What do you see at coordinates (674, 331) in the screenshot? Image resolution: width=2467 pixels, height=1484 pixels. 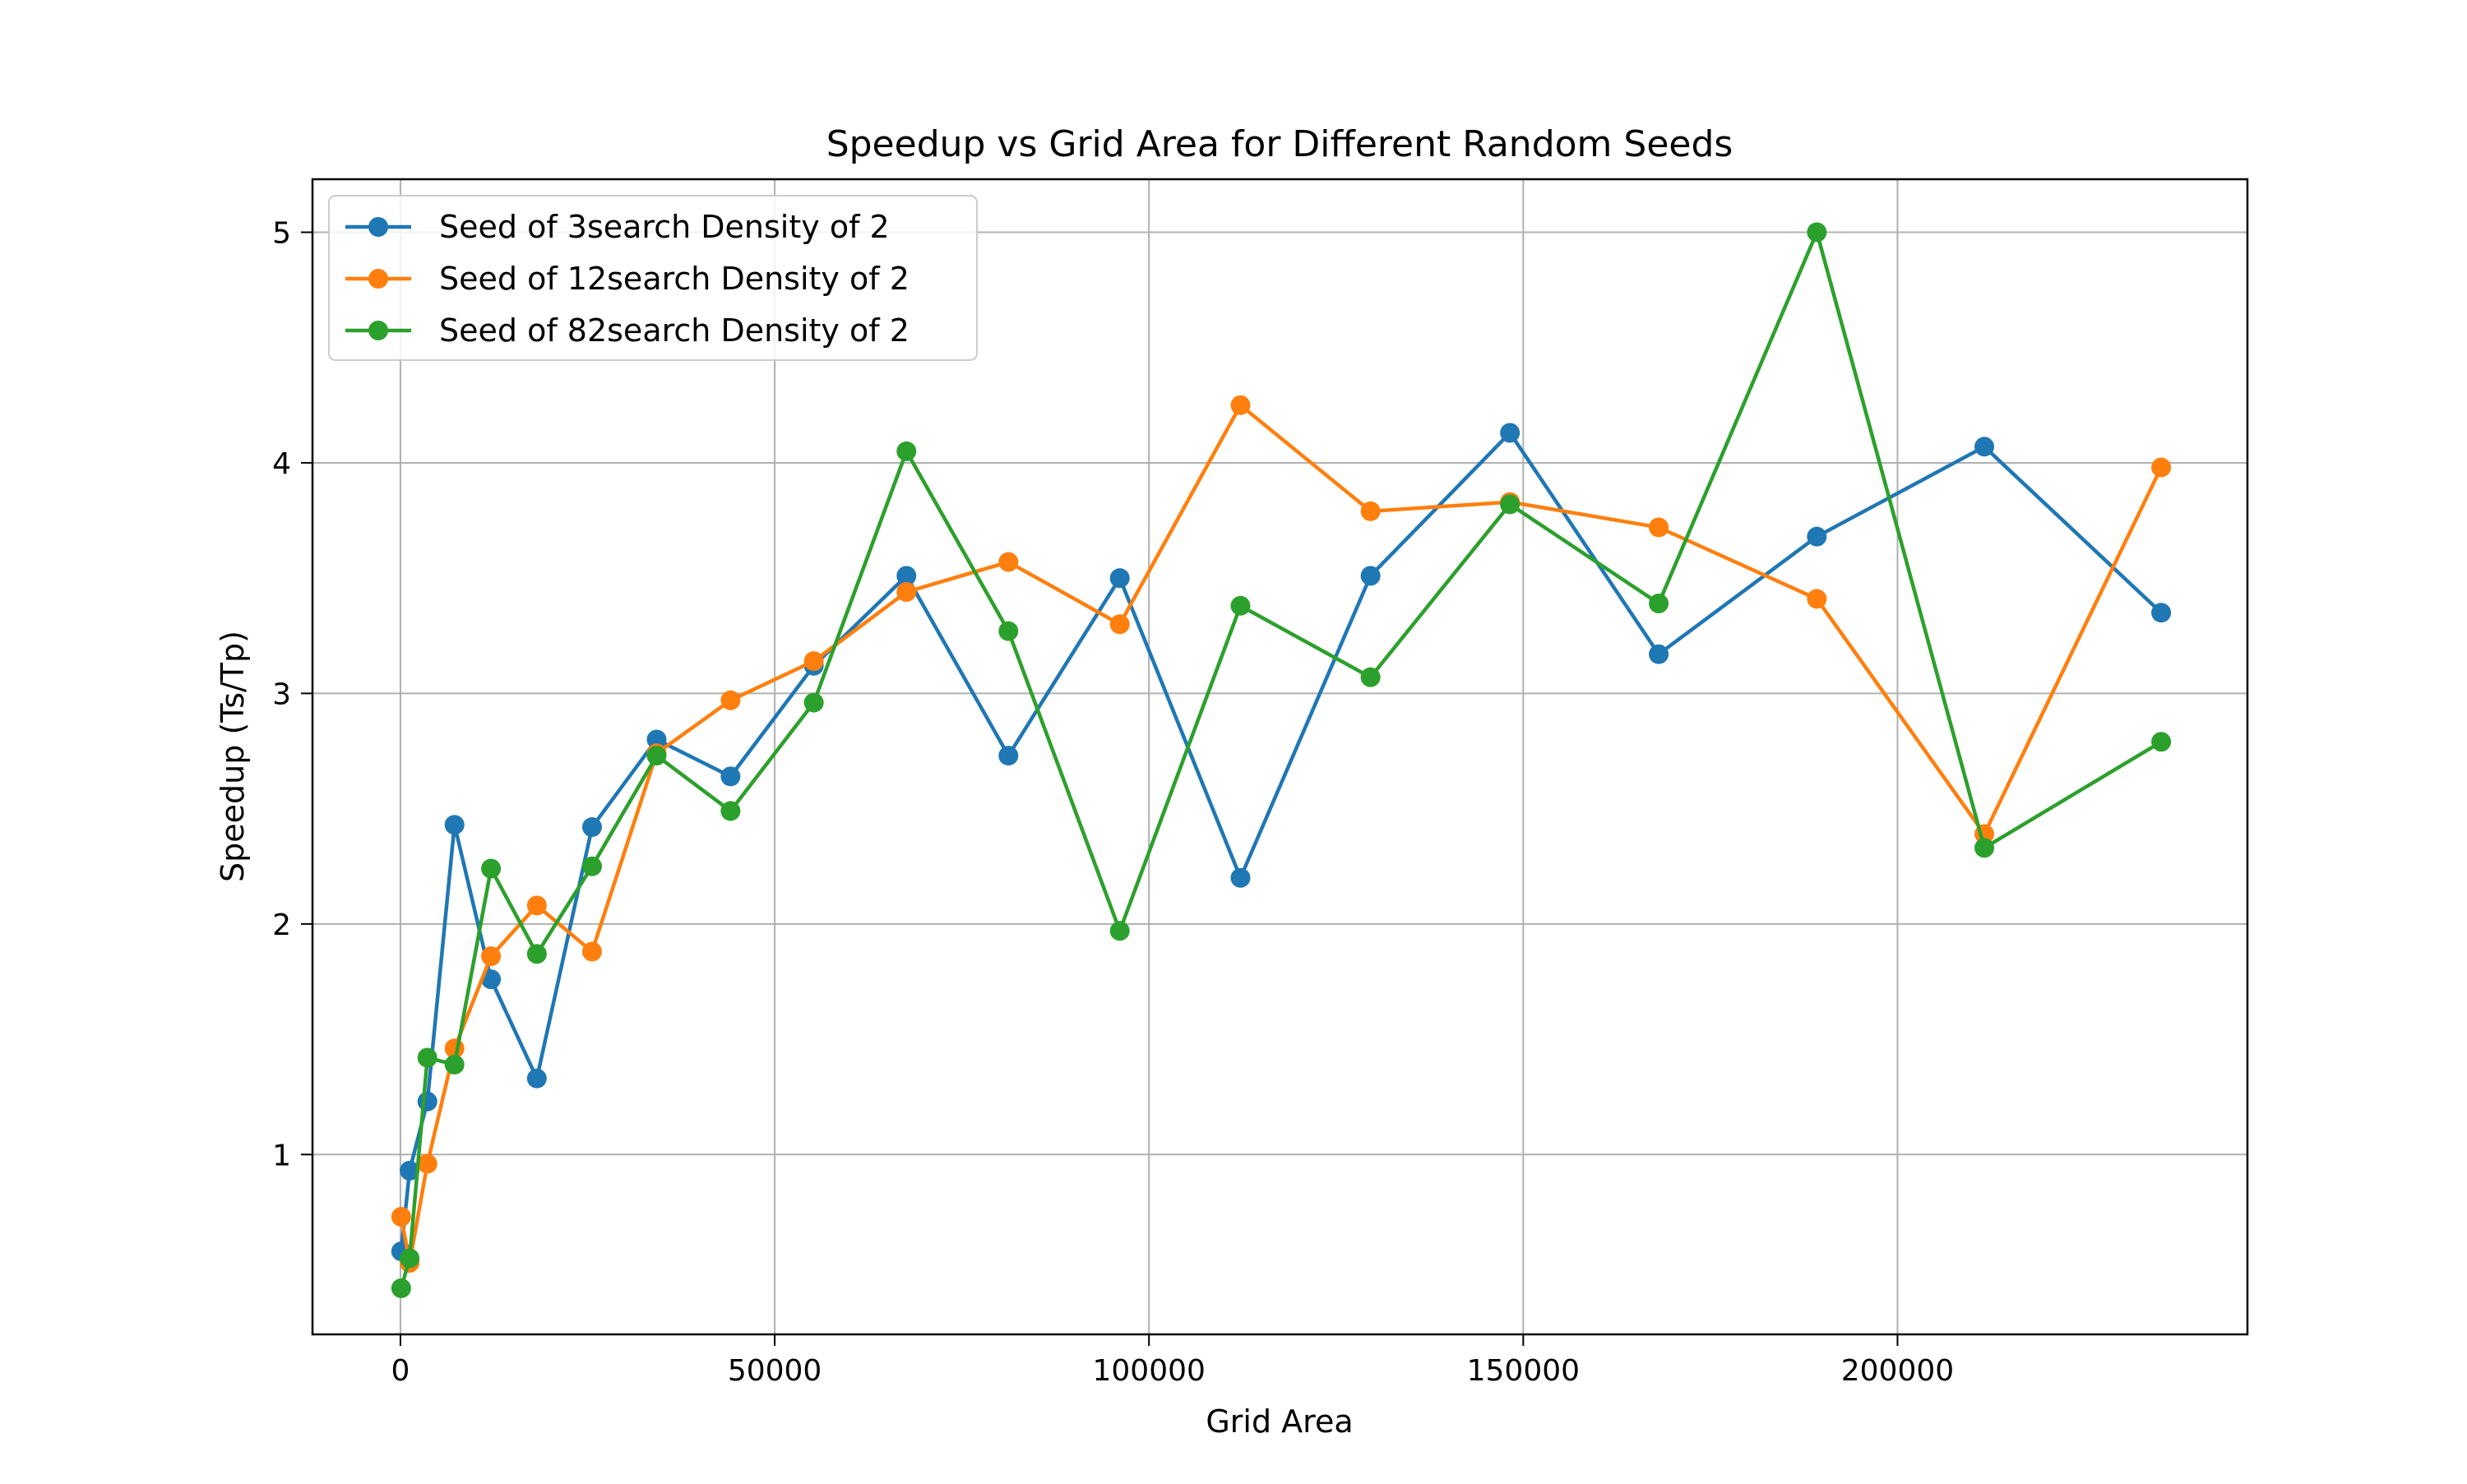 I see `legend-label: Seed of 82search Density of 2` at bounding box center [674, 331].